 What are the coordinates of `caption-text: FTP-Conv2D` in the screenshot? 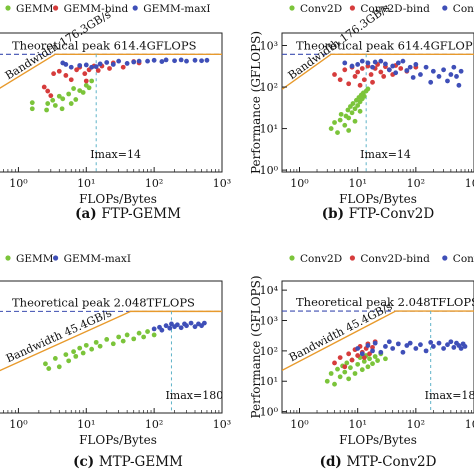 It's located at (392, 214).